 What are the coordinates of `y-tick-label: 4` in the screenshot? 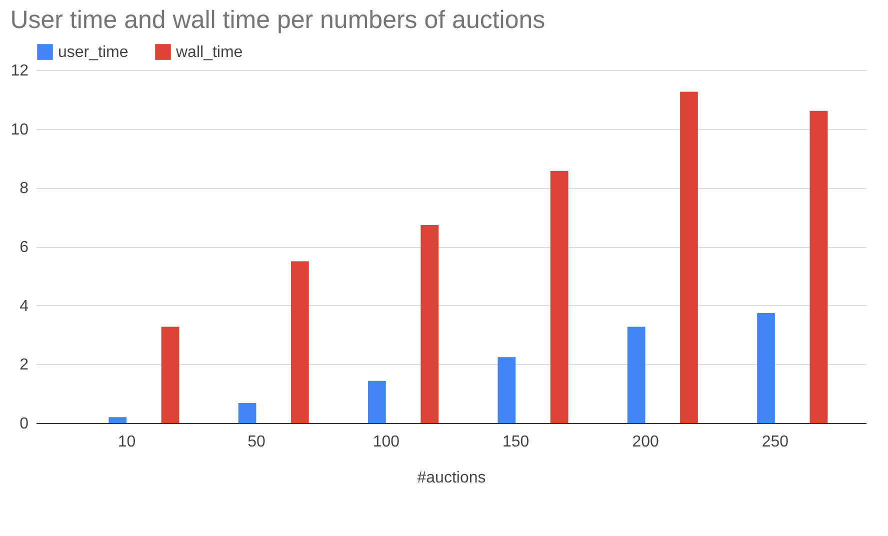 It's located at (24, 306).